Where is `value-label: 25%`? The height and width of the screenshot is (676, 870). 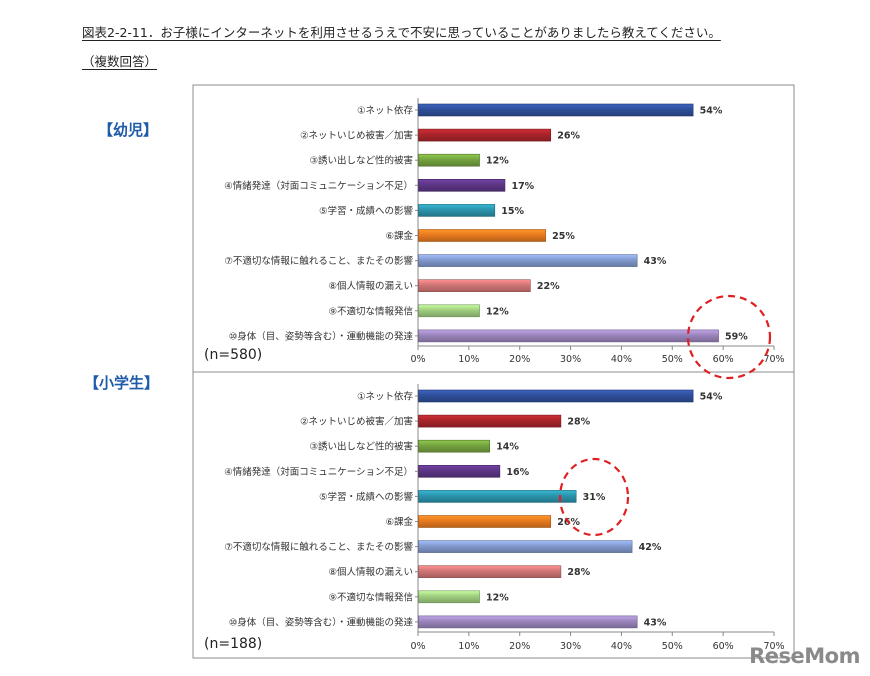 value-label: 25% is located at coordinates (563, 236).